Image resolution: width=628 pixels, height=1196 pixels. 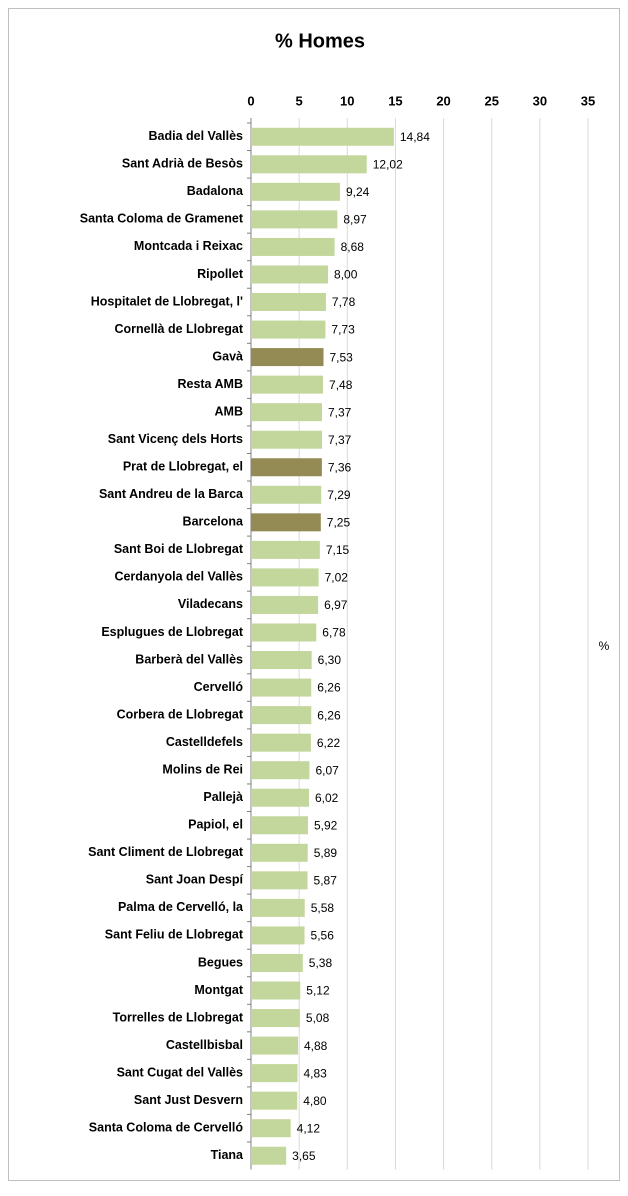 What do you see at coordinates (326, 881) in the screenshot?
I see `value-label: 5,87` at bounding box center [326, 881].